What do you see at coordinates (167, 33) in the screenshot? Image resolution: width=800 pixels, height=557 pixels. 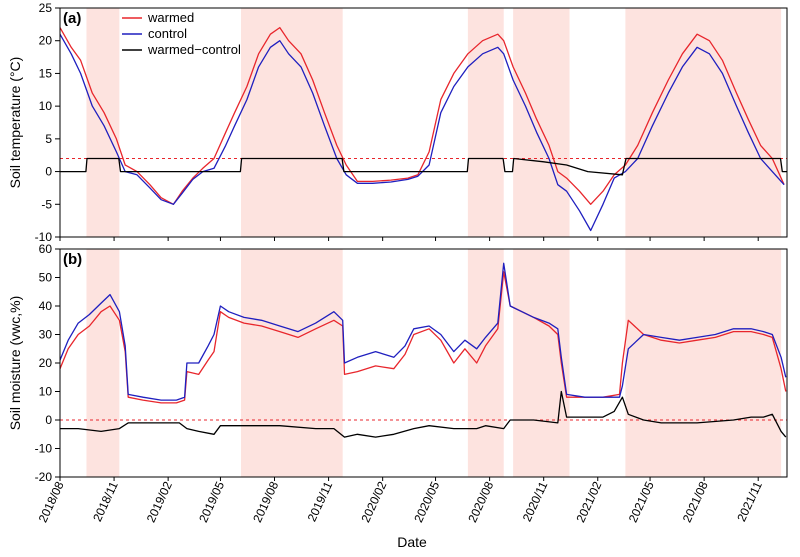 I see `legend-label: control` at bounding box center [167, 33].